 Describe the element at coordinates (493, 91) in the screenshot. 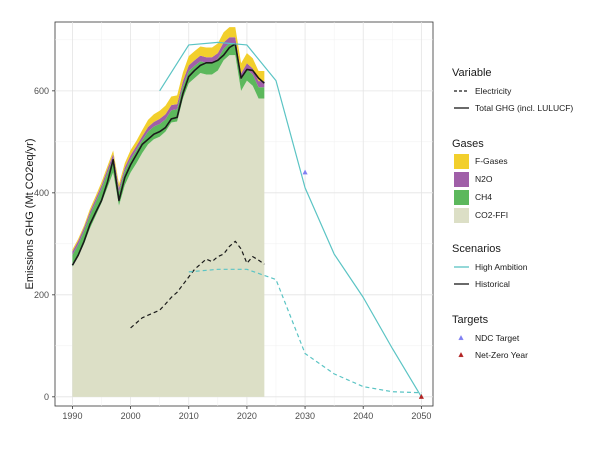

I see `legend-label-electricity: Electricity` at that location.